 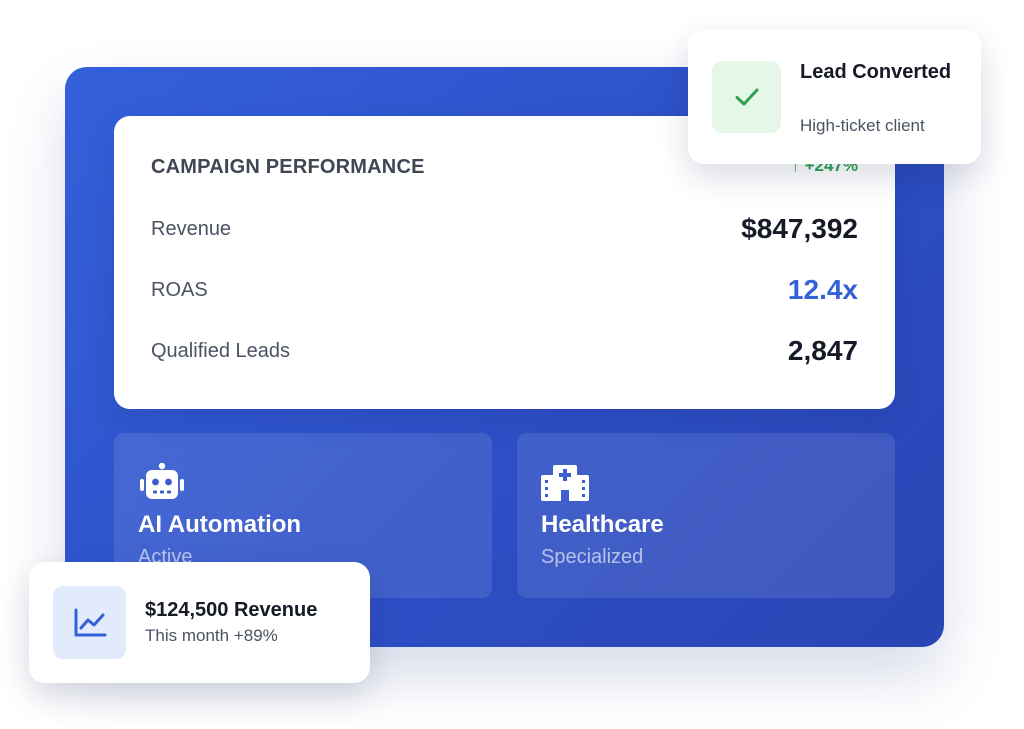 What do you see at coordinates (504, 229) in the screenshot?
I see `metric-row-revenue: Revenue $847,392` at bounding box center [504, 229].